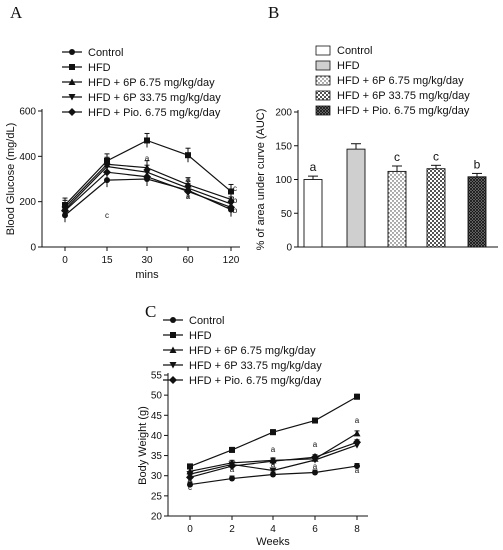 Image resolution: width=503 pixels, height=550 pixels. What do you see at coordinates (190, 479) in the screenshot?
I see `panel-c-significance-label-0: a` at bounding box center [190, 479].